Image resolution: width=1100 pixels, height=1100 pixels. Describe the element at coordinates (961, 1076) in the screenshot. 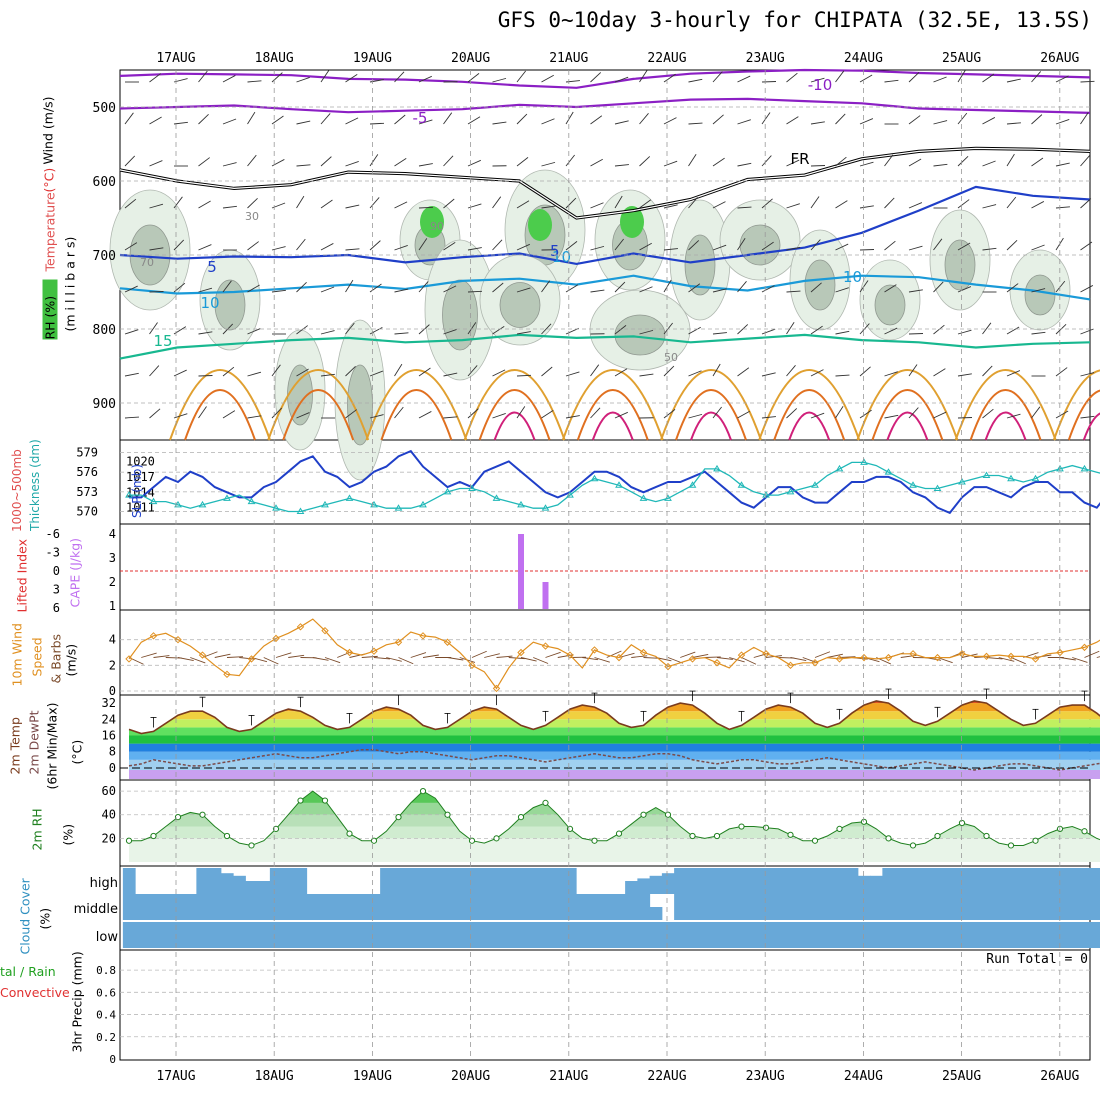

I see `date-label-bottom: 25AUG` at that location.